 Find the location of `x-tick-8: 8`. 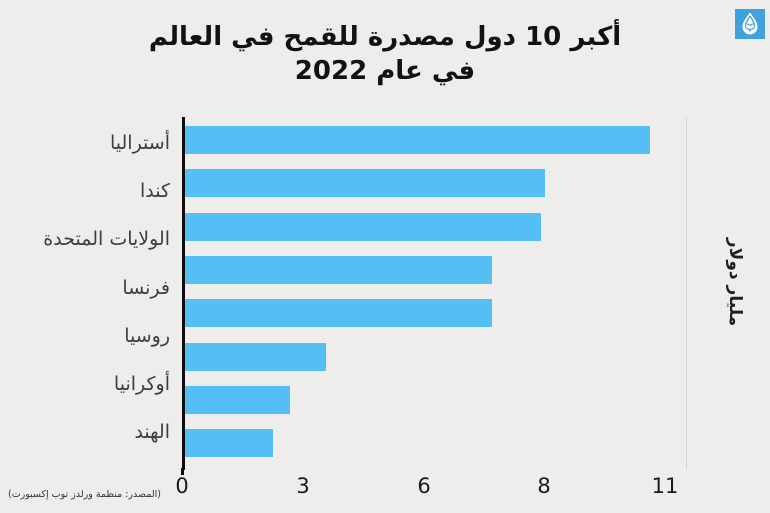

x-tick-8: 8 is located at coordinates (544, 486).